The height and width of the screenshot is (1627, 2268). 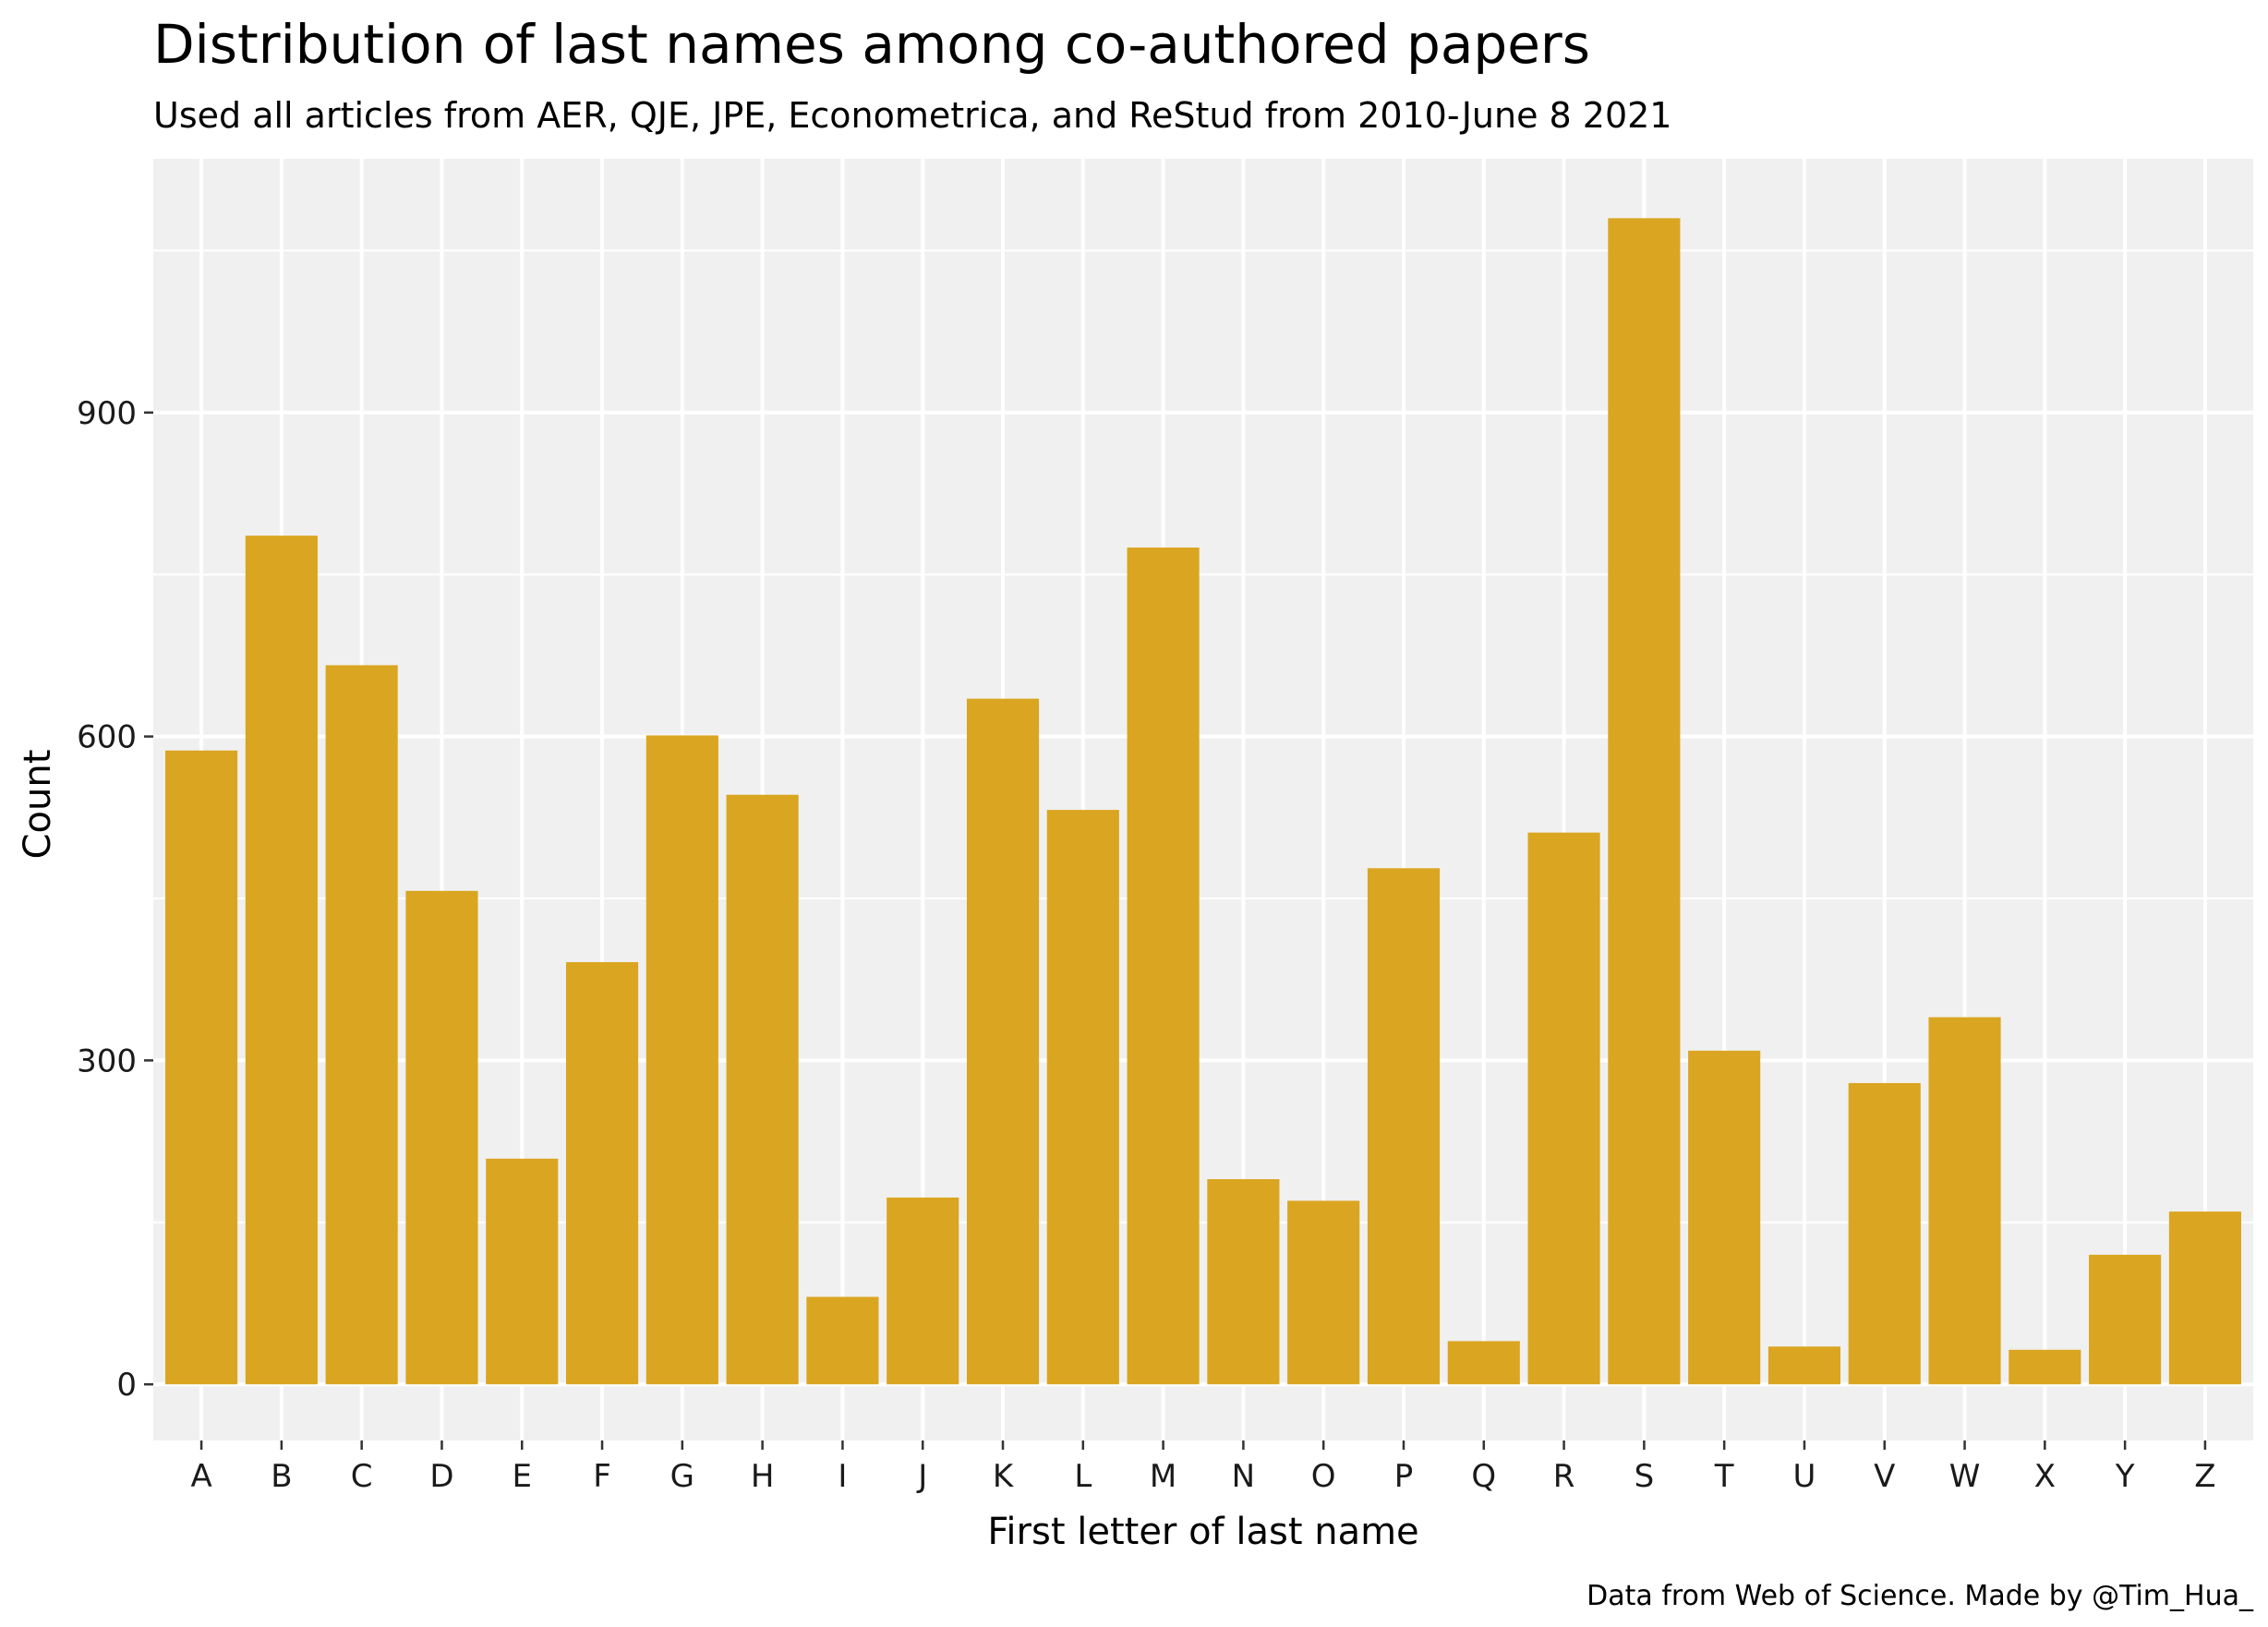 What do you see at coordinates (842, 1476) in the screenshot?
I see `x-tick-label: I` at bounding box center [842, 1476].